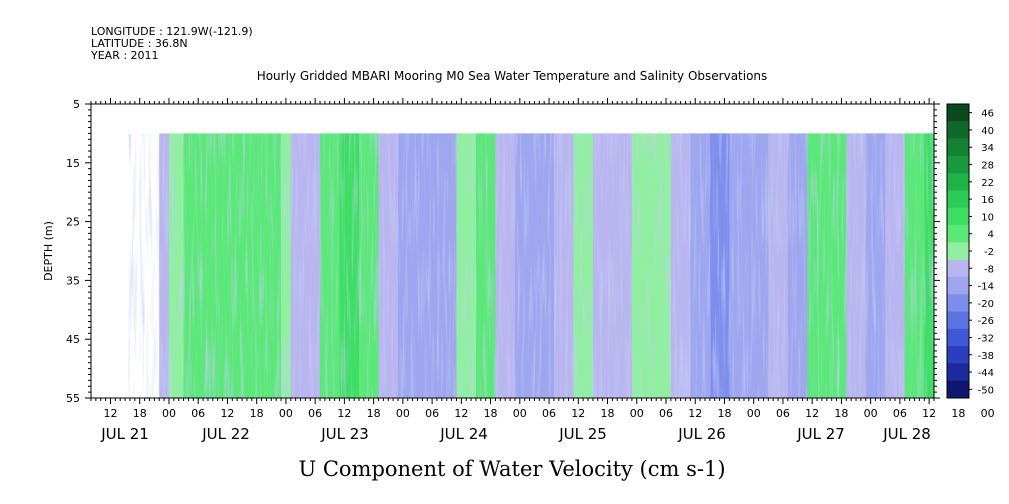 Image resolution: width=1009 pixels, height=504 pixels. What do you see at coordinates (512, 101) in the screenshot?
I see `top-tick-marks` at bounding box center [512, 101].